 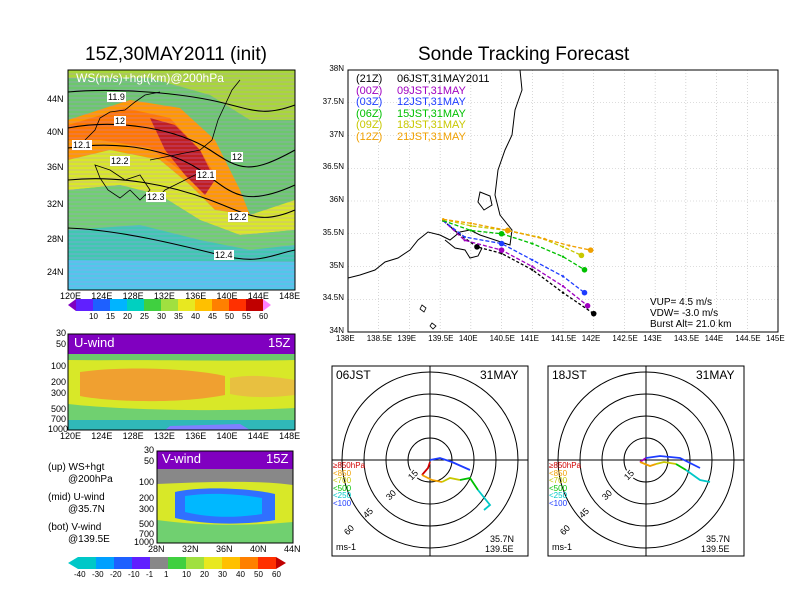 I want to click on track-lat-tick: 34N, so click(x=336, y=330).